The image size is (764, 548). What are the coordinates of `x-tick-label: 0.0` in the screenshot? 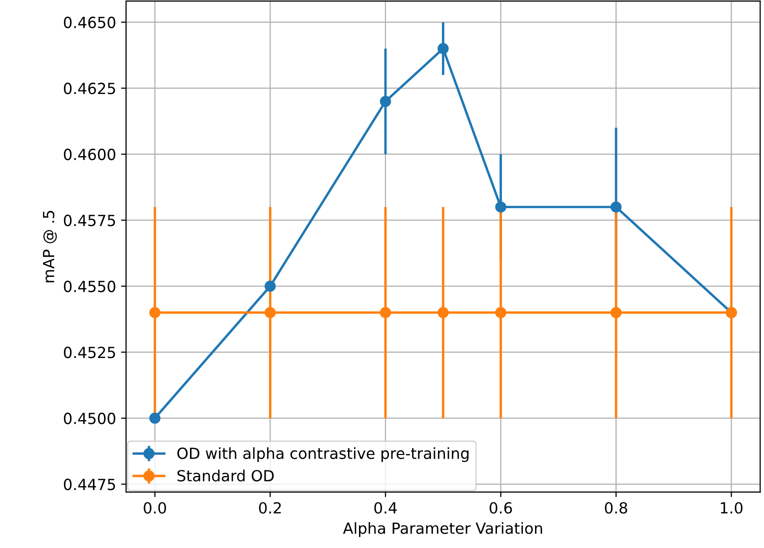 It's located at (155, 508).